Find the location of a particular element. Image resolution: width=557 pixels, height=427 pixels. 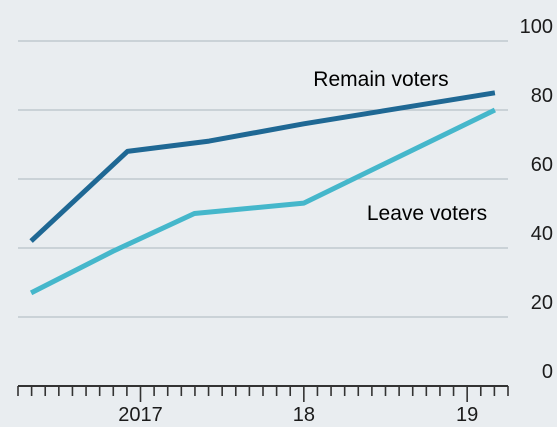

y-tick-label: 80 is located at coordinates (542, 96).